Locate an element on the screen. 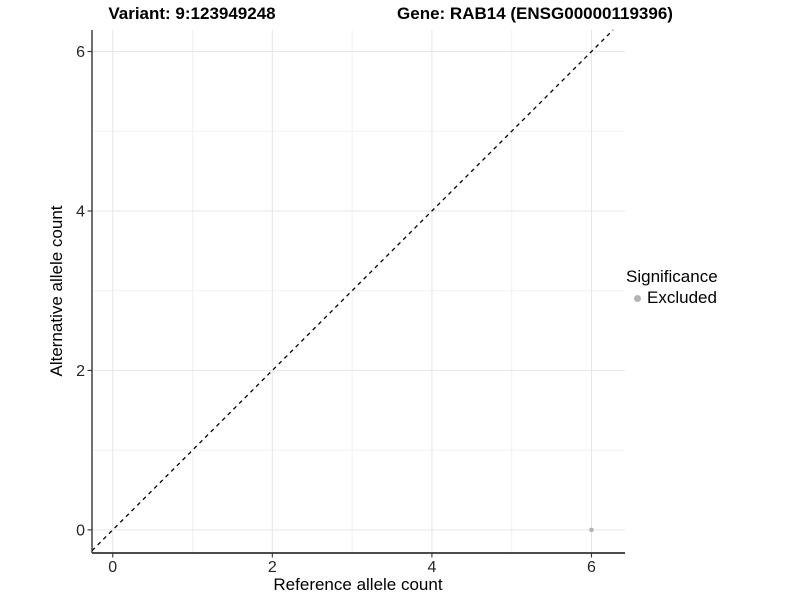 The height and width of the screenshot is (600, 800). y-tick-label: 6 is located at coordinates (80, 52).